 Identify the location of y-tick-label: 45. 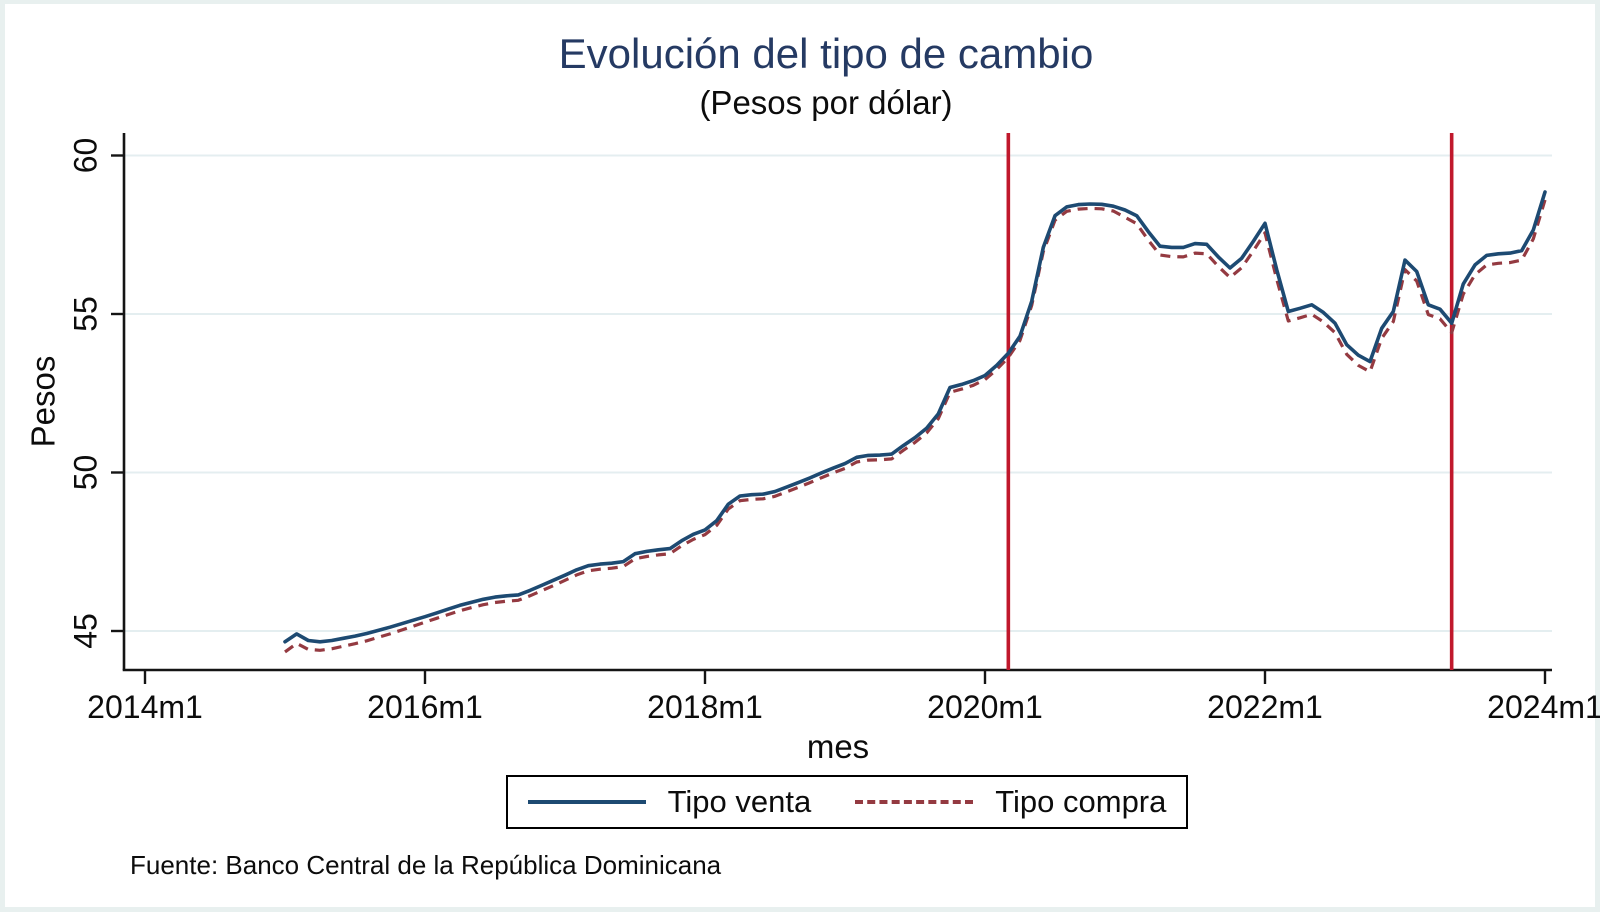
(85, 631).